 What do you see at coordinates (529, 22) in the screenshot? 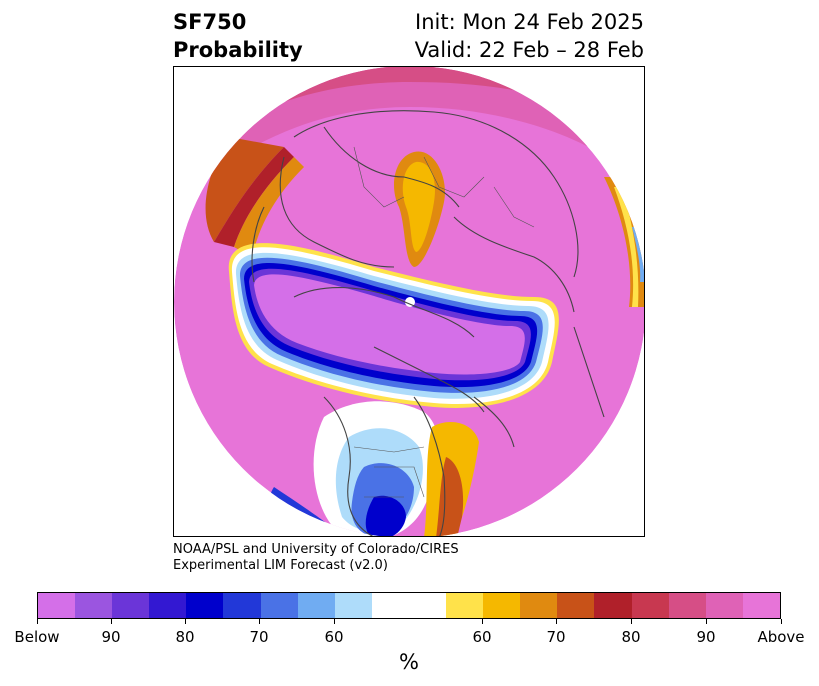
I see `init-date: Init: Mon 24 Feb 2025` at bounding box center [529, 22].